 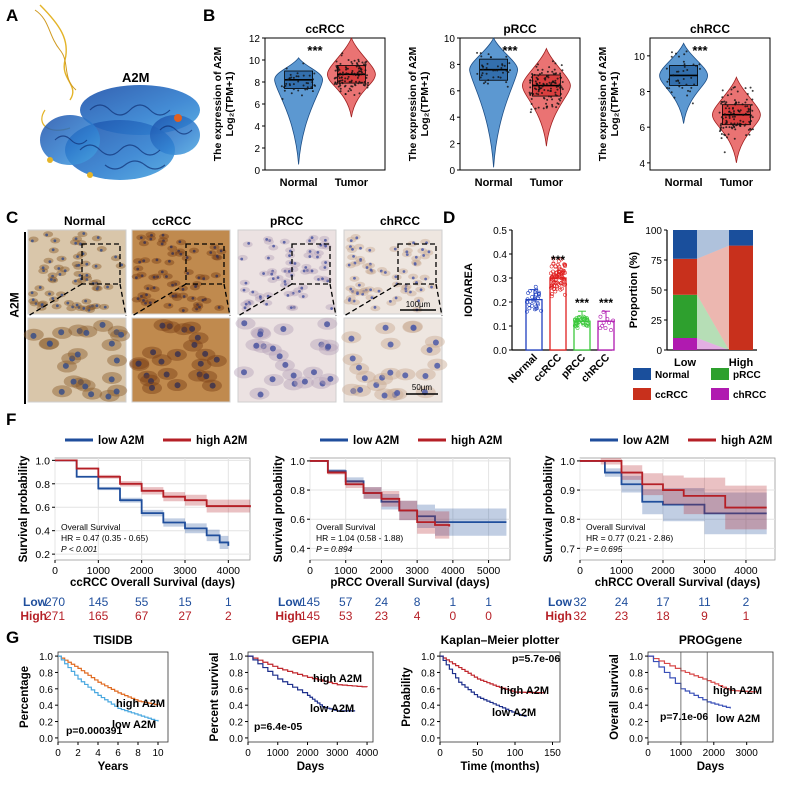 What do you see at coordinates (494, 183) in the screenshot?
I see `violin-xlabel-normal-1: Normal` at bounding box center [494, 183].